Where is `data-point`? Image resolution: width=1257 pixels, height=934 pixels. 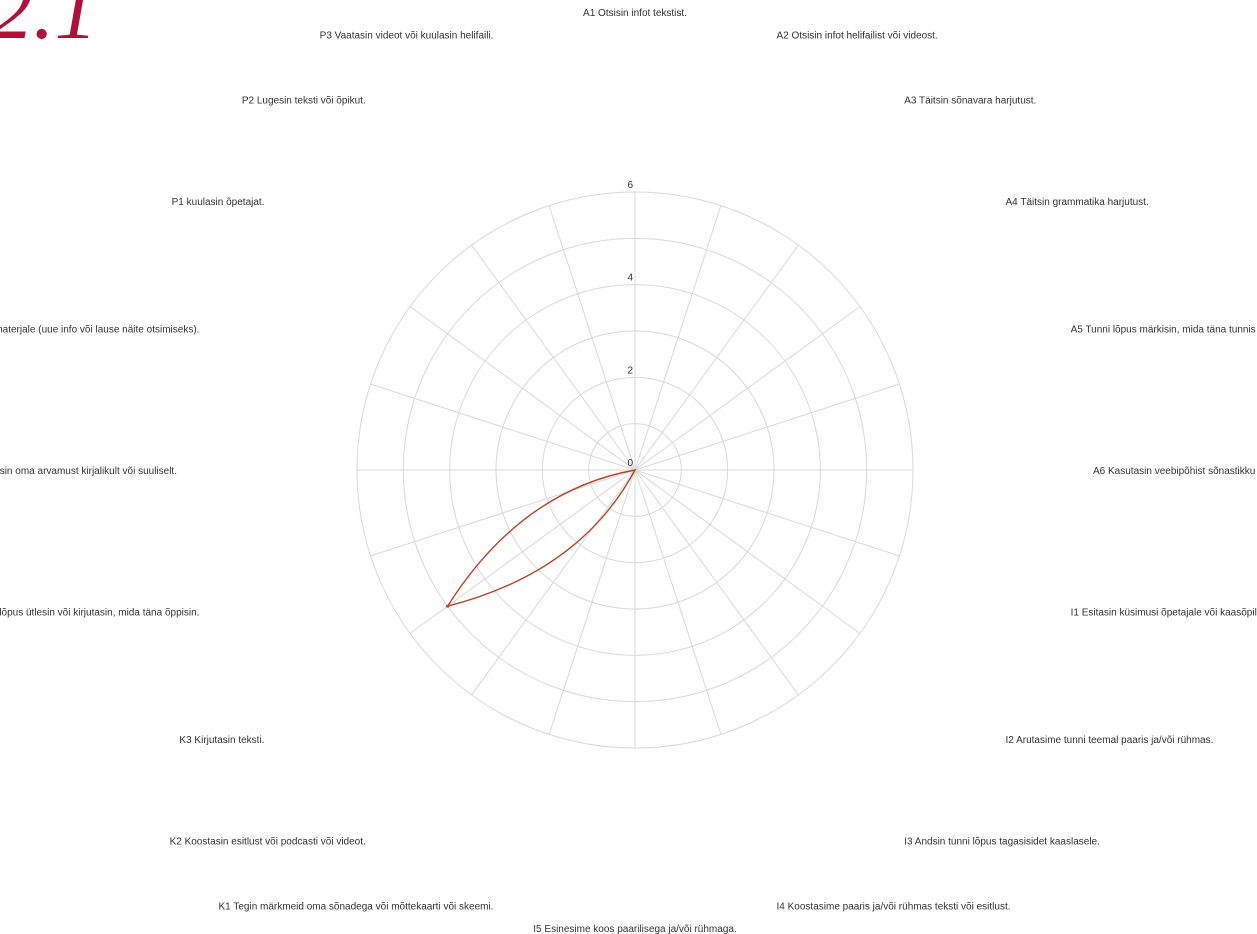
data-point is located at coordinates (448, 606).